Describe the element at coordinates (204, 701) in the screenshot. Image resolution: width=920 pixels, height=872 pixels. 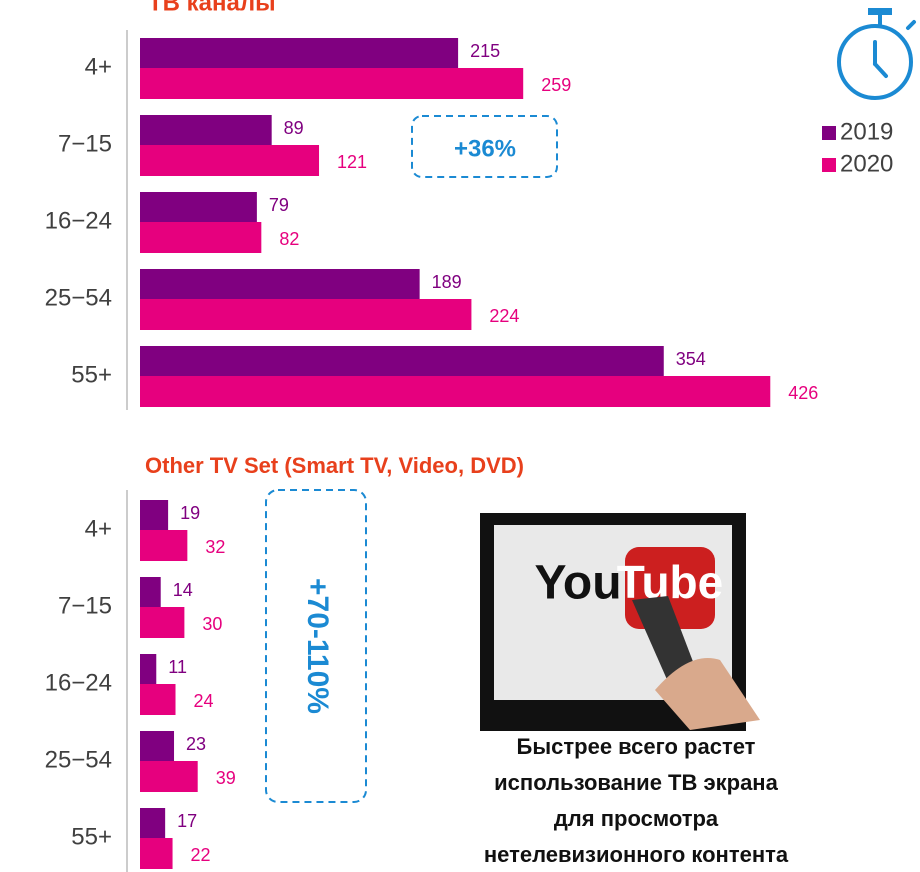
I see `value-label: 24` at that location.